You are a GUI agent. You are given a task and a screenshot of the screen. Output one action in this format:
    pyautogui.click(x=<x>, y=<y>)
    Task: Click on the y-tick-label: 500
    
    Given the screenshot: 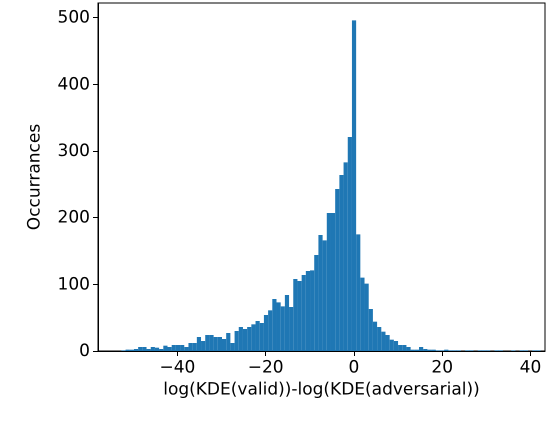 What is the action you would take?
    pyautogui.click(x=74, y=18)
    